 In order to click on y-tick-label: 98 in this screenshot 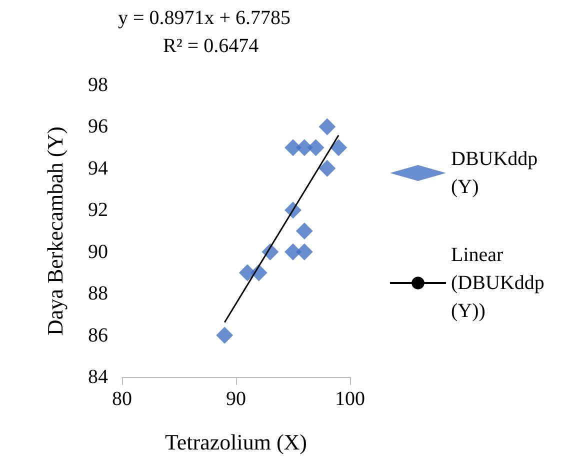, I will do `click(98, 85)`.